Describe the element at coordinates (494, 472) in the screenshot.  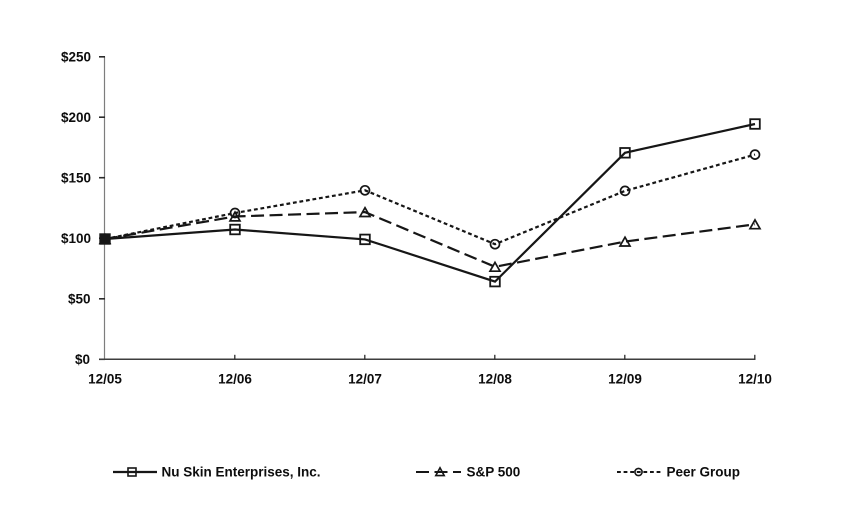
I see `svg-text: S&P 500` at that location.